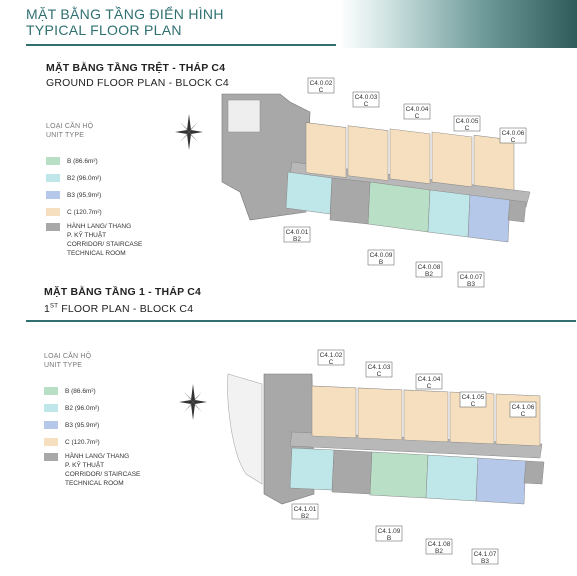  What do you see at coordinates (137, 83) in the screenshot?
I see `section-1-subtitle: GROUND FLOOR PLAN - BLOCK C4` at bounding box center [137, 83].